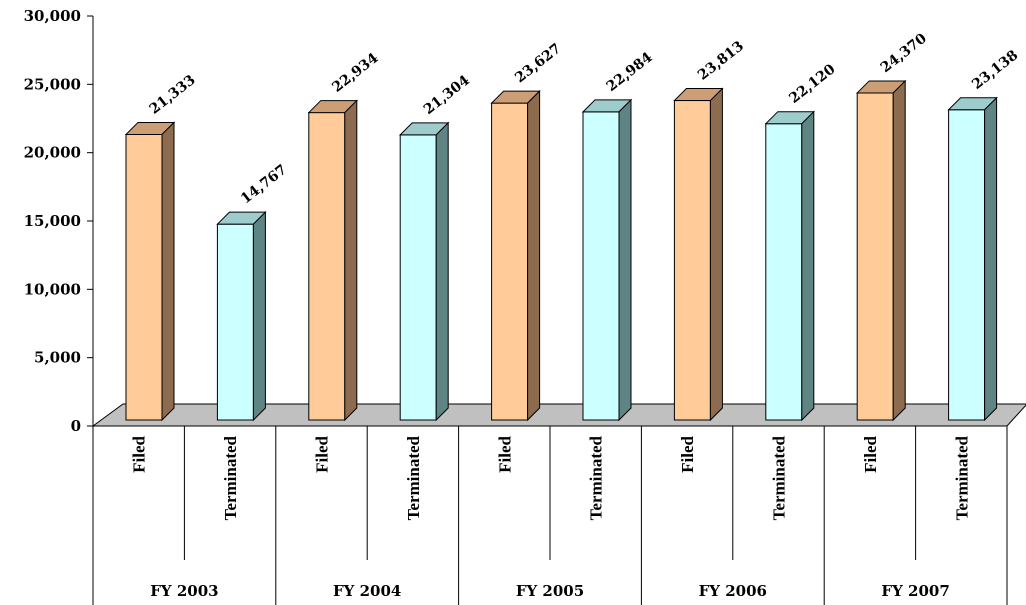  Describe the element at coordinates (733, 591) in the screenshot. I see `group-label: FY 2006` at that location.